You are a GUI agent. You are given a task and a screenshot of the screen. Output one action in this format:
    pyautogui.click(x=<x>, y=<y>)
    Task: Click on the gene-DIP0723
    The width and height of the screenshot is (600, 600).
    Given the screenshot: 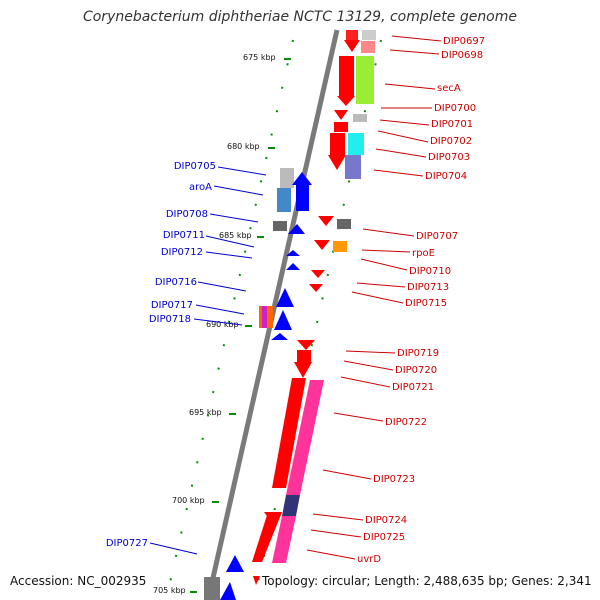 What is the action you would take?
    pyautogui.click(x=305, y=437)
    